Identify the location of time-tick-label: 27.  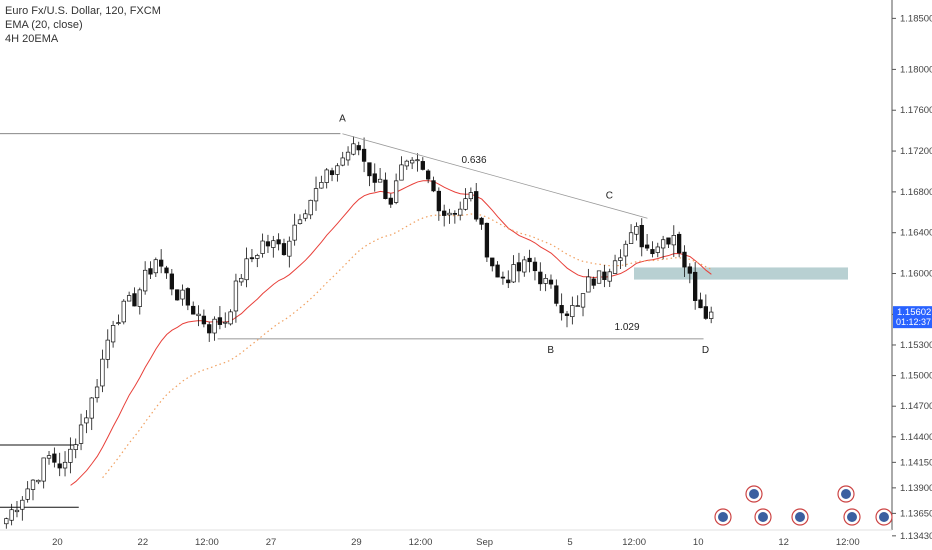
(271, 542).